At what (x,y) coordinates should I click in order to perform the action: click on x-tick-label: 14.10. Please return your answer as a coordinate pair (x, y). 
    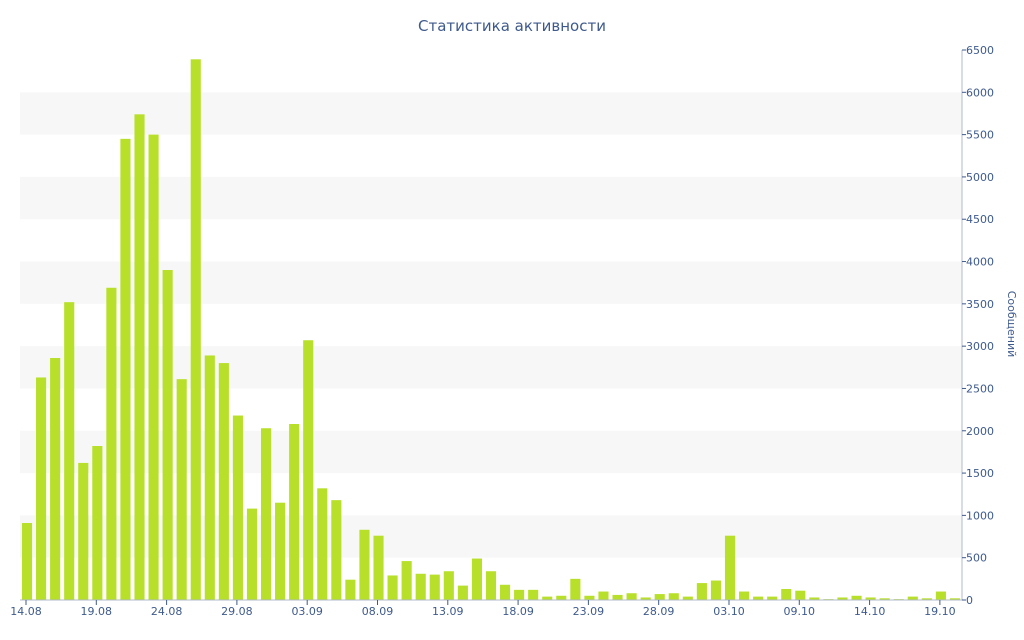
    Looking at the image, I should click on (870, 611).